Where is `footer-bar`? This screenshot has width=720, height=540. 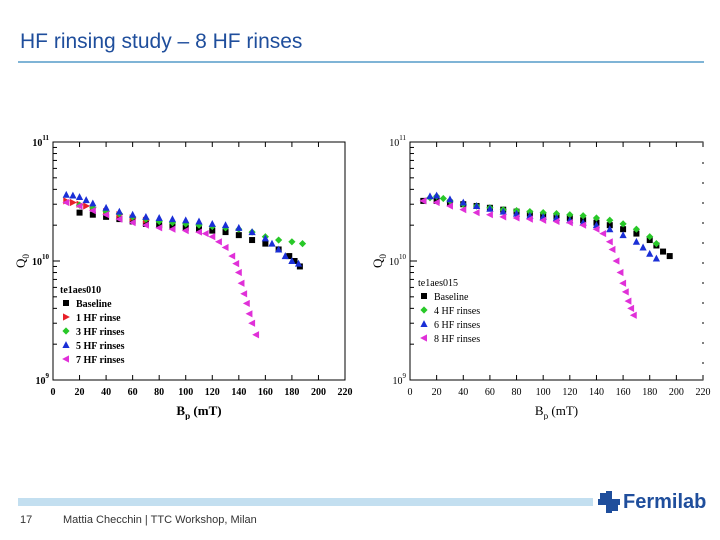
footer-bar is located at coordinates (305, 502).